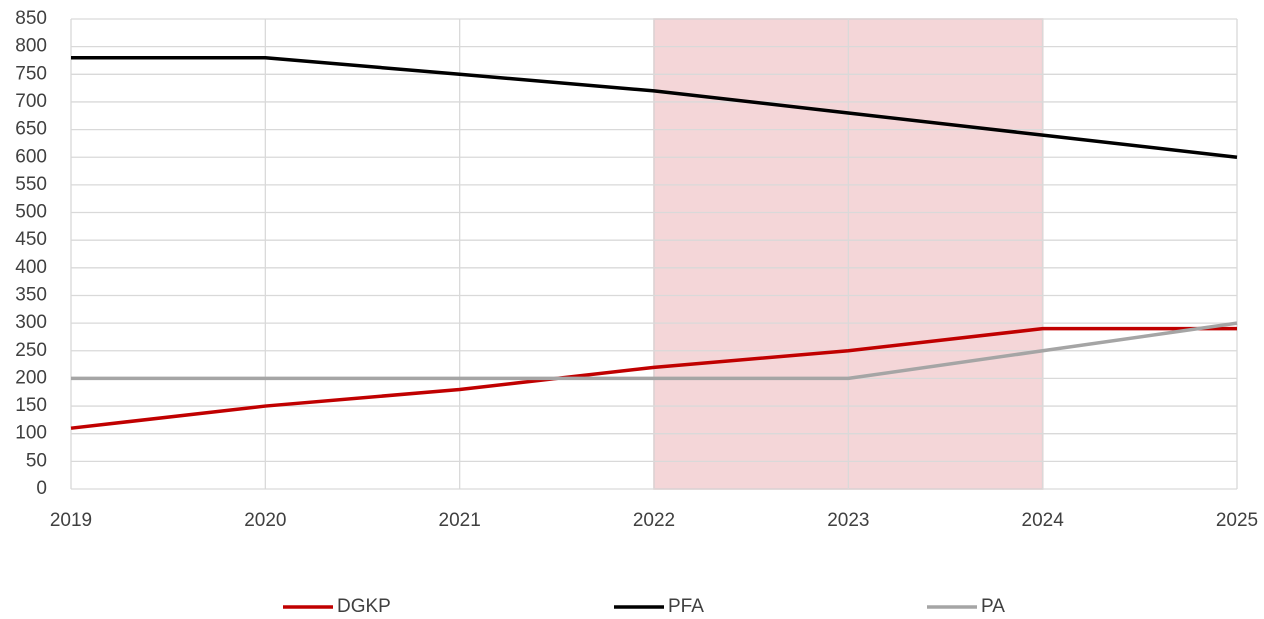  Describe the element at coordinates (41, 488) in the screenshot. I see `y-tick-label: 0` at that location.